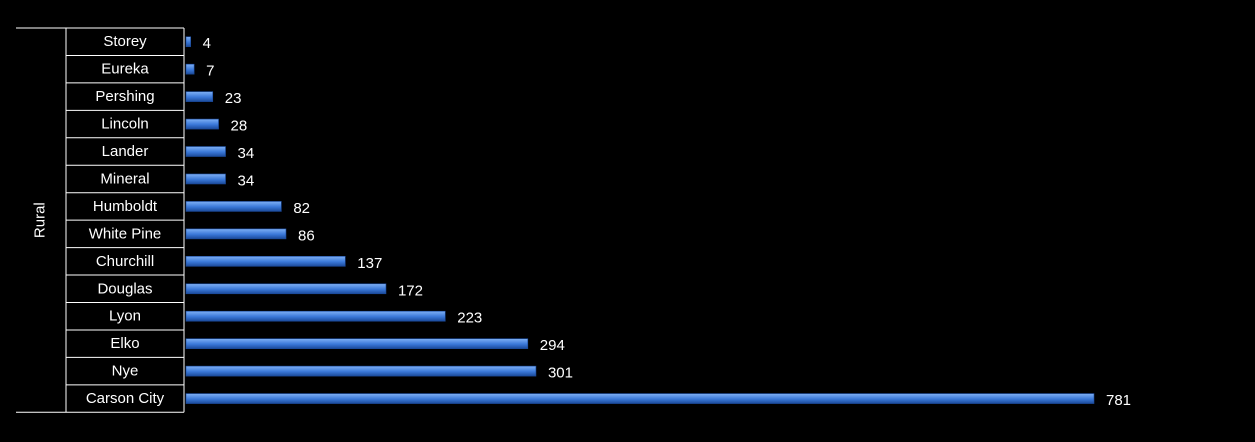  I want to click on data-label: 86, so click(306, 235).